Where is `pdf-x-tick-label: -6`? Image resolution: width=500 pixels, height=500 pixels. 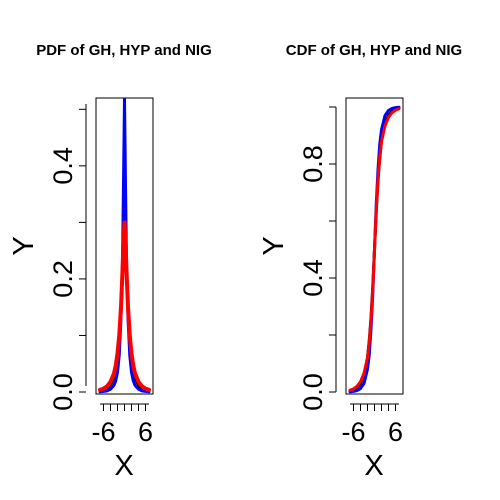
pdf-x-tick-label: -6 is located at coordinates (103, 432).